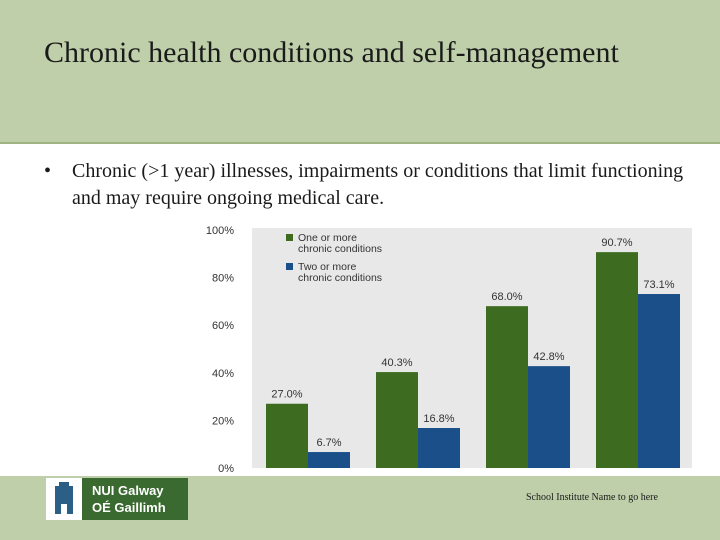 The height and width of the screenshot is (540, 720). What do you see at coordinates (592, 497) in the screenshot?
I see `institute-name: School Institute Name to go here` at bounding box center [592, 497].